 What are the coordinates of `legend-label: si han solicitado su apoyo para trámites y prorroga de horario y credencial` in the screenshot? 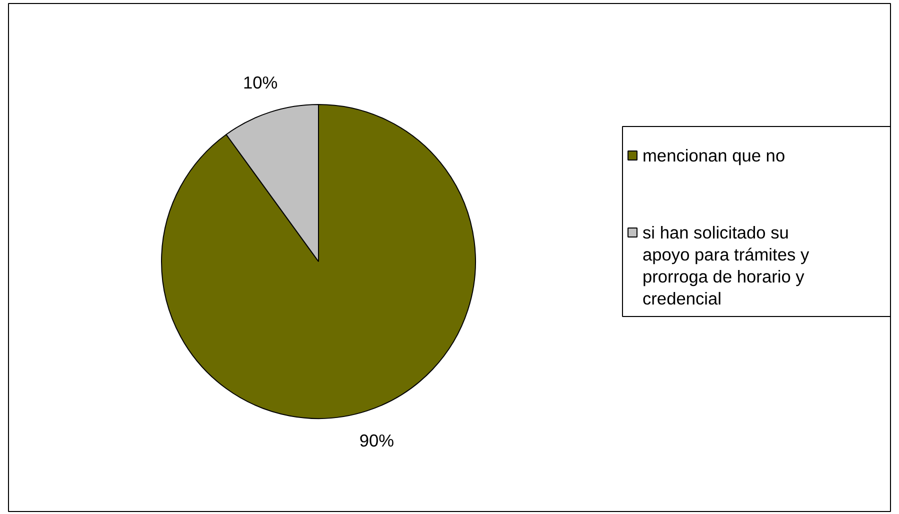 It's located at (726, 265).